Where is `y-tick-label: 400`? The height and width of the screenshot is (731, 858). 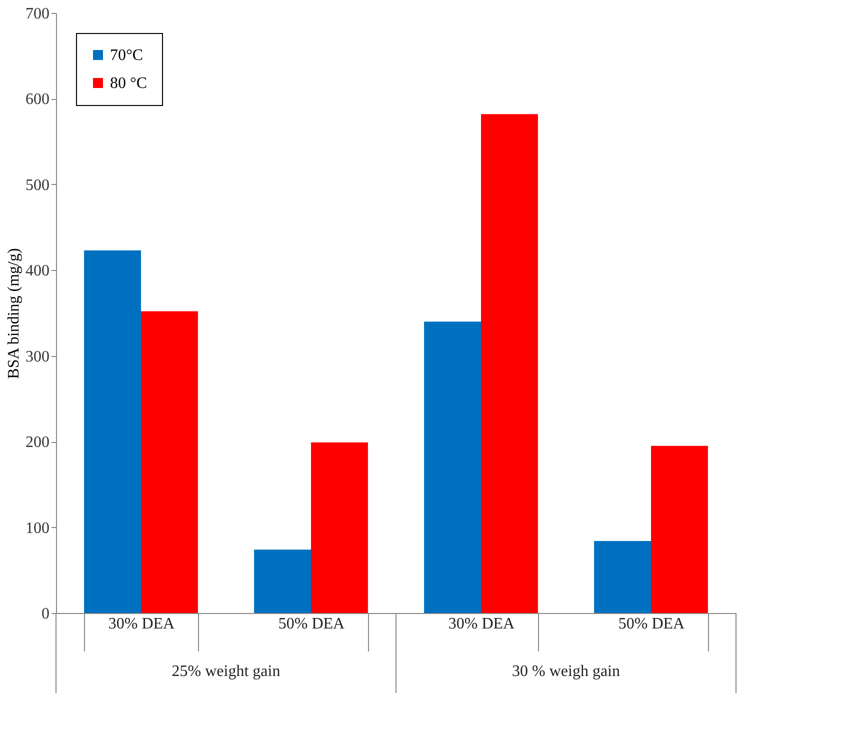
y-tick-label: 400 is located at coordinates (38, 271).